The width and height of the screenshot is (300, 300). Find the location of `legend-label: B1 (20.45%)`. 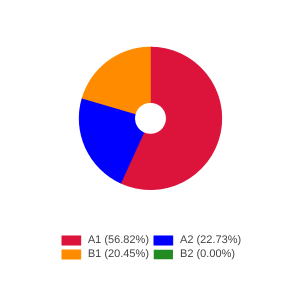

legend-label: B1 (20.45%) is located at coordinates (118, 254).